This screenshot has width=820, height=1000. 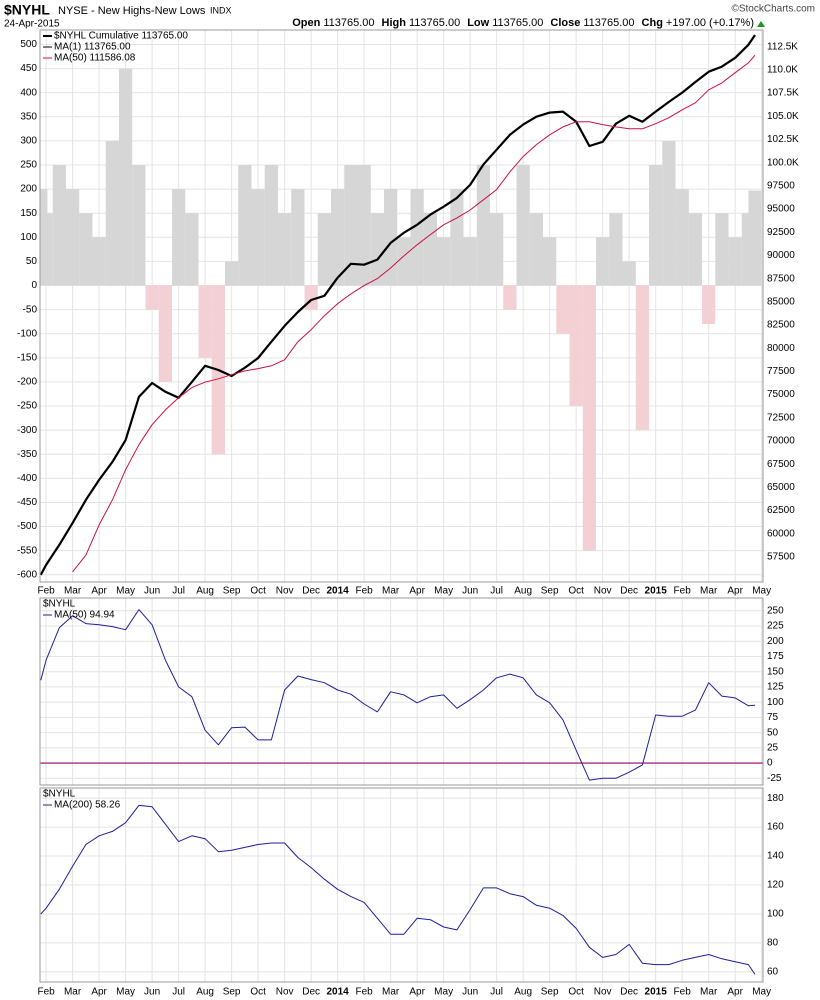 I want to click on y-tick-label: 140, so click(x=775, y=856).